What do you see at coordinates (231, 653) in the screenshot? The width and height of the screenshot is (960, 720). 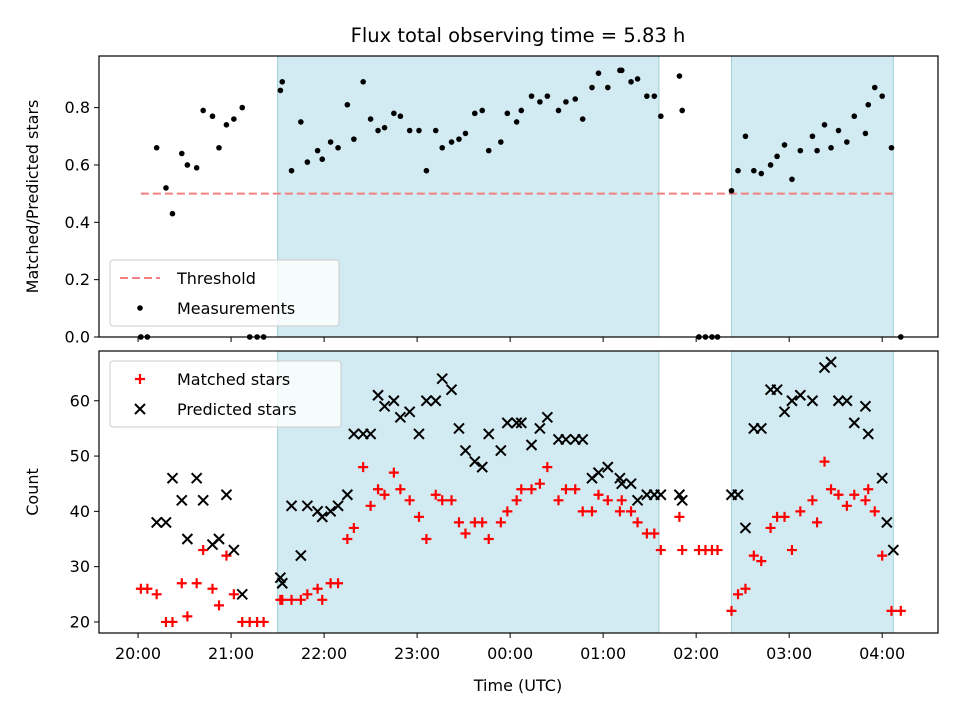 I see `x-tick-label: 21:00` at bounding box center [231, 653].